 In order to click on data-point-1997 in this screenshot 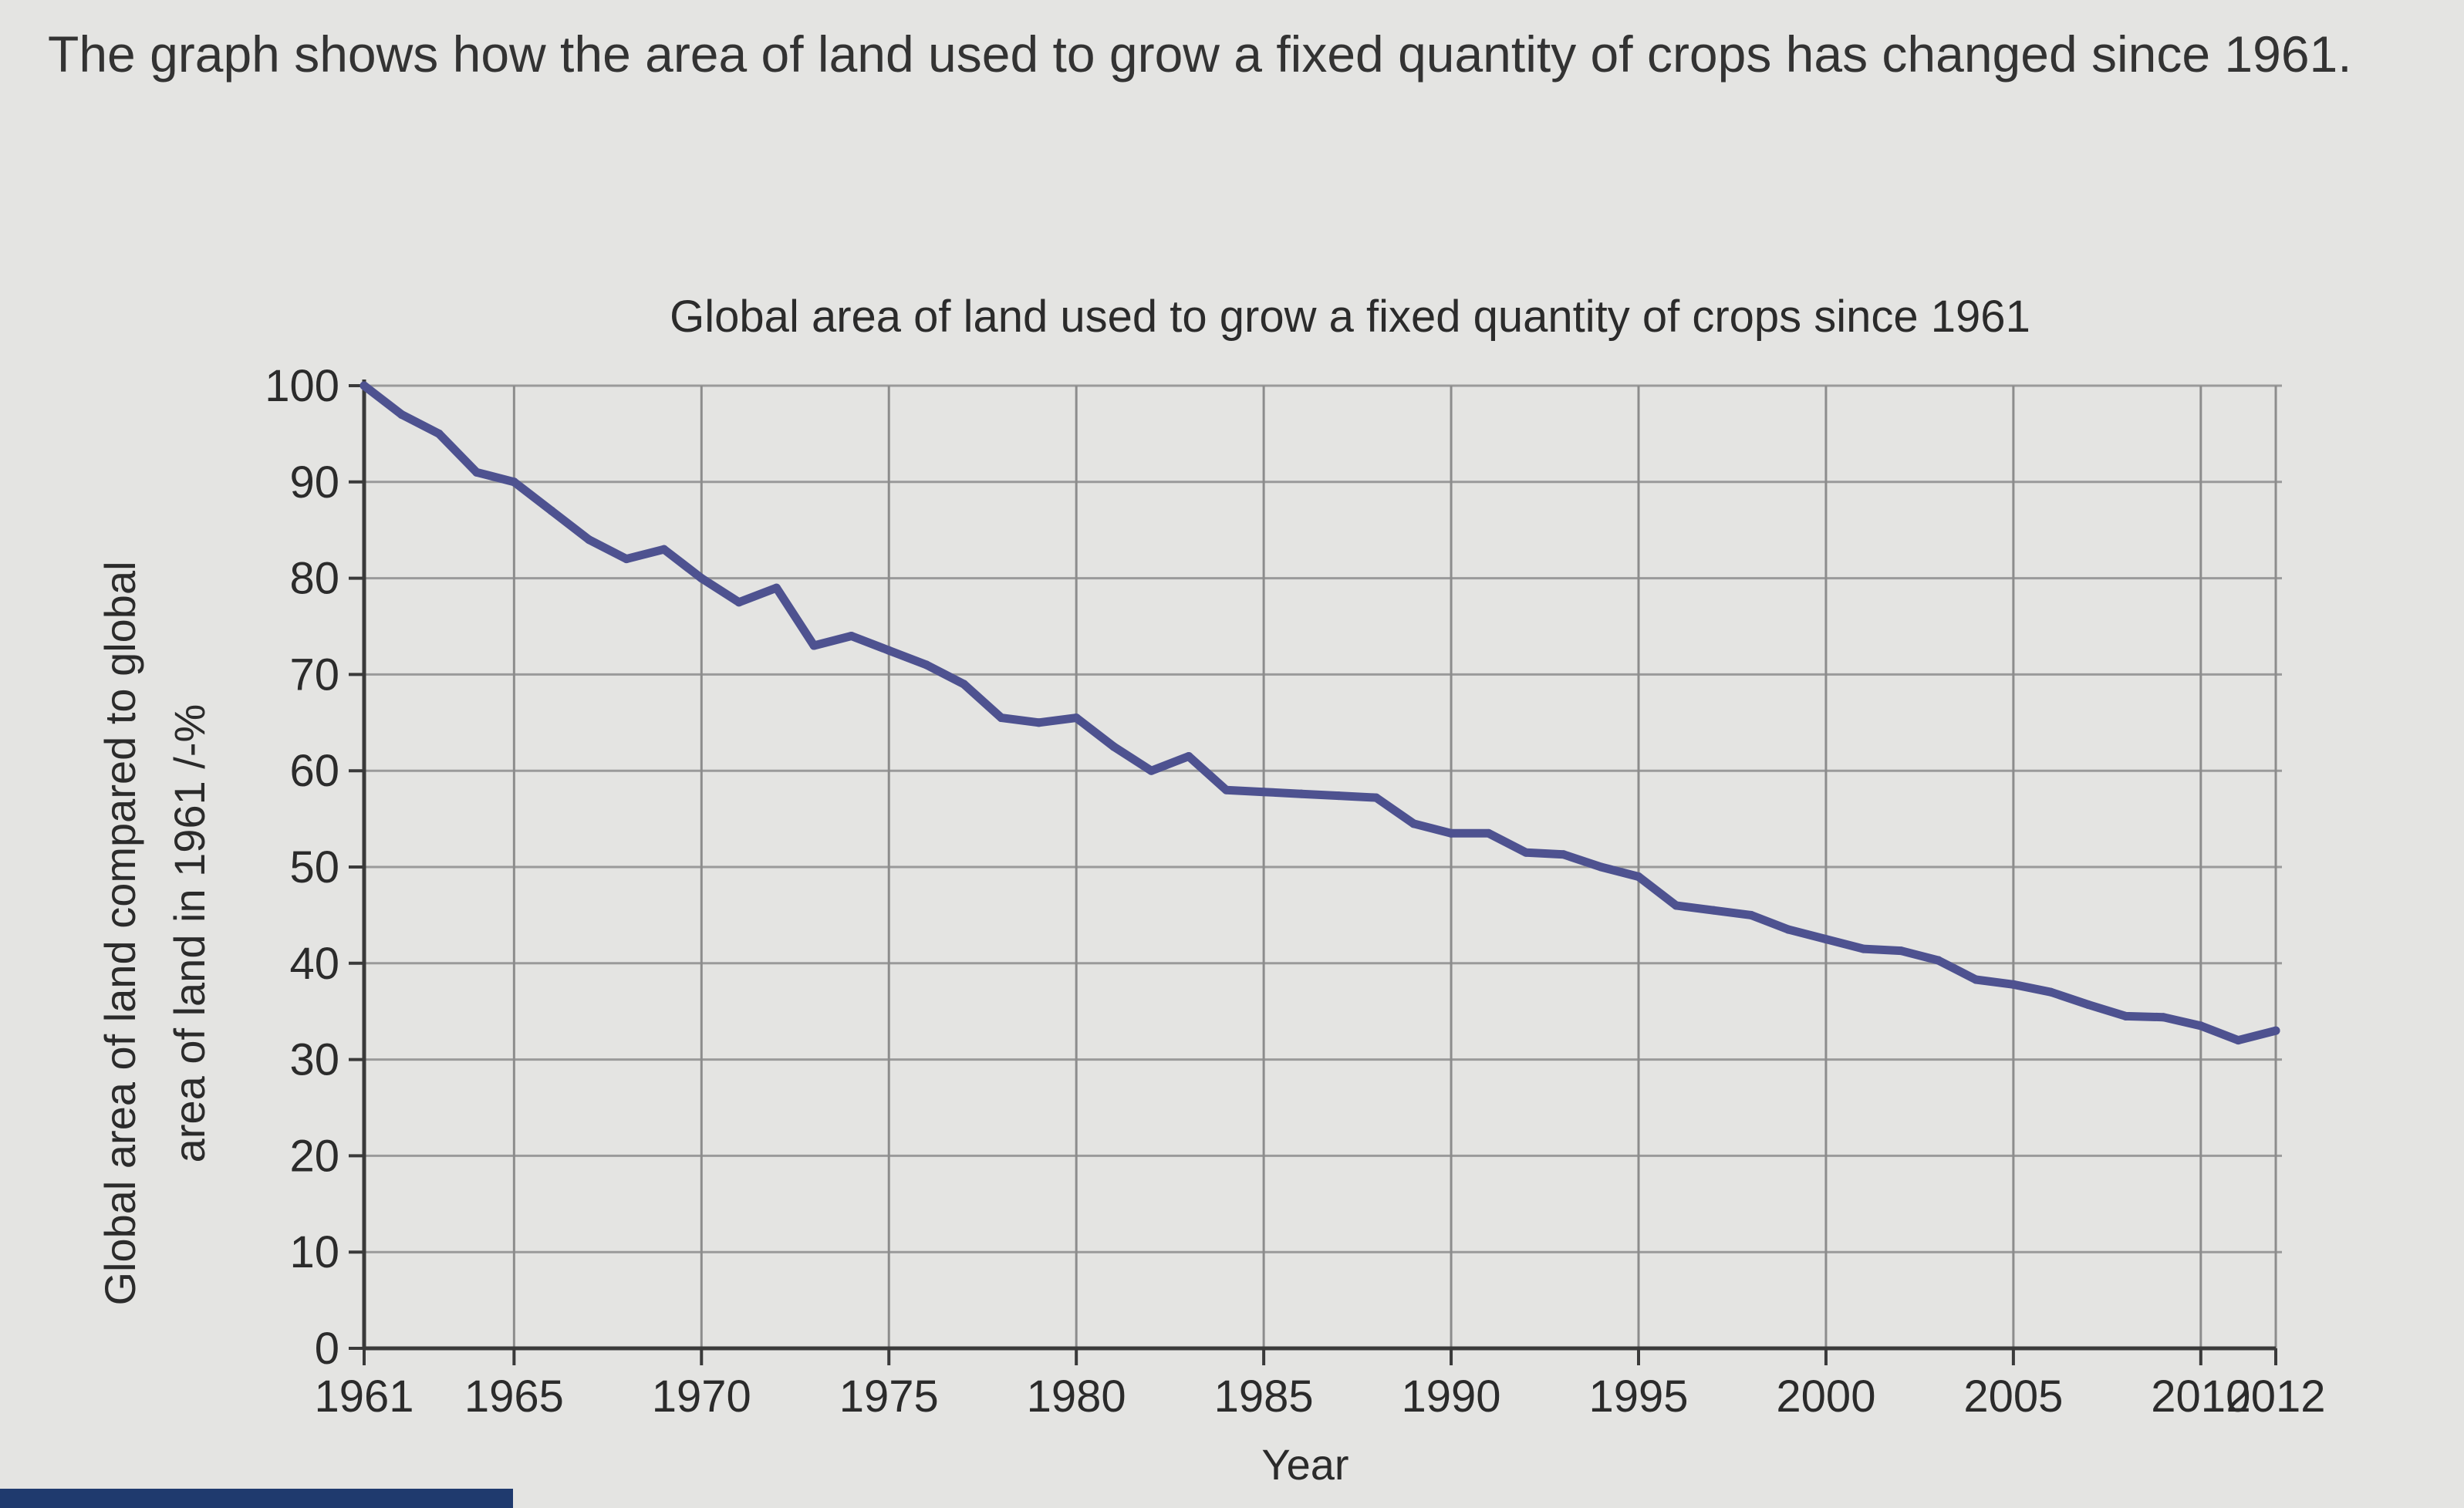, I will do `click(1714, 910)`.